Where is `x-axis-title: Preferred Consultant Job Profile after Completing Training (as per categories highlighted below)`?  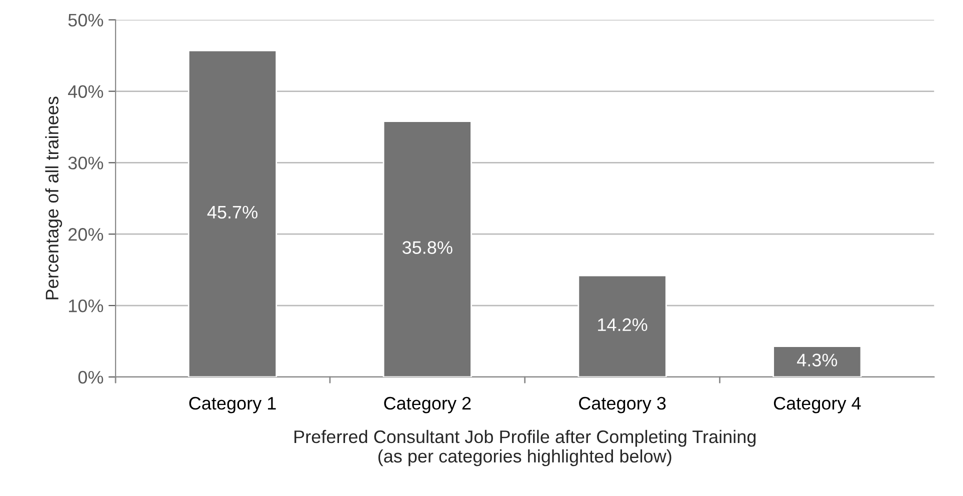
x-axis-title: Preferred Consultant Job Profile after Completing Training (as per categories highlighted below) is located at coordinates (525, 448).